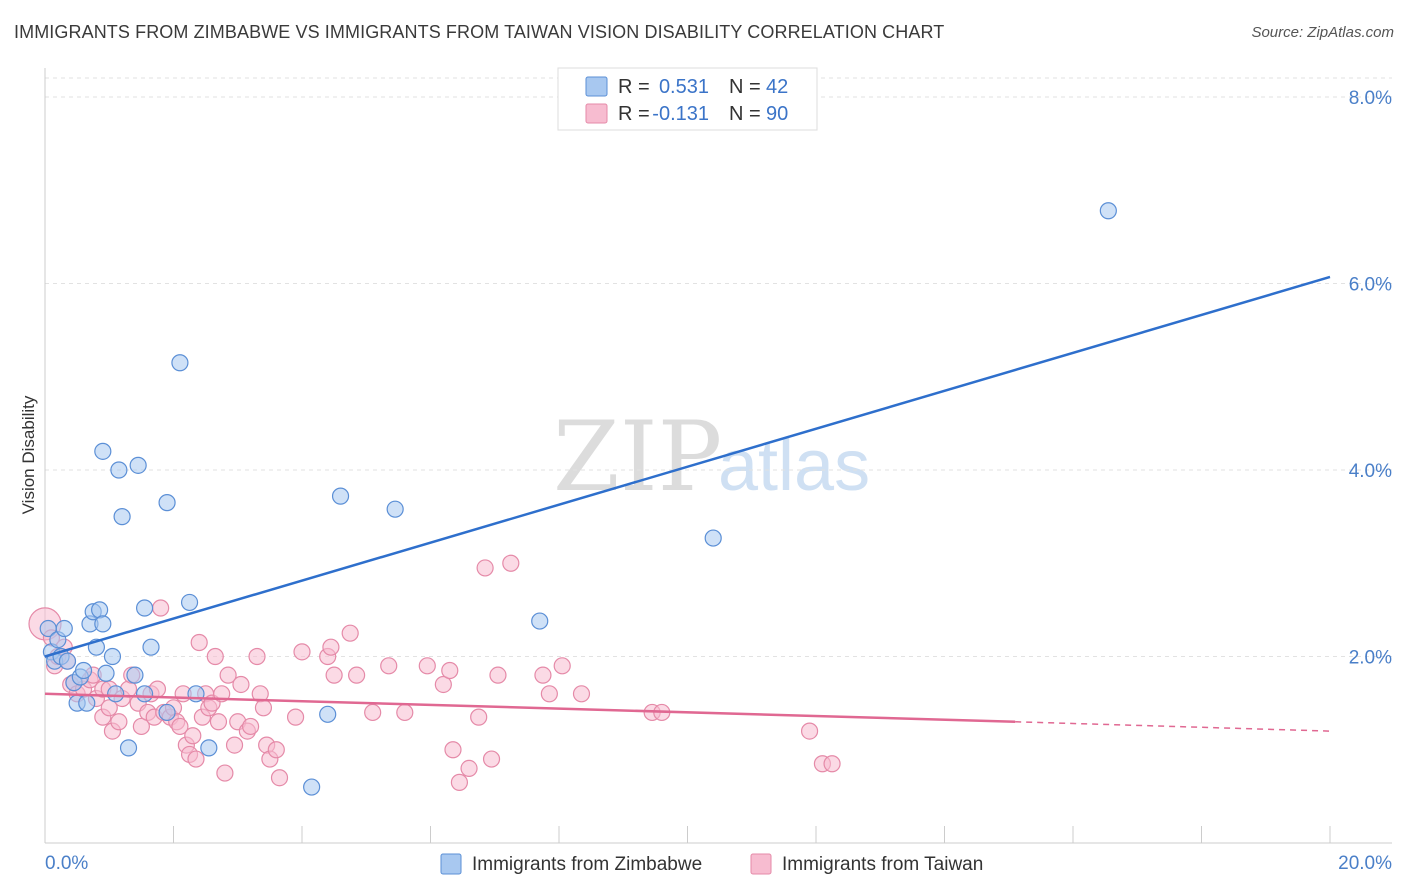  I want to click on watermark-zip: ZIP, so click(637, 457).